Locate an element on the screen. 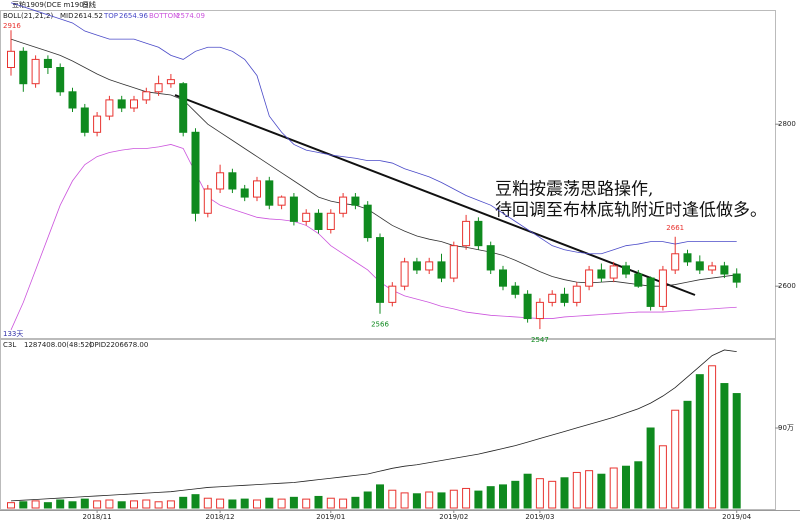  y-tick-label: 90万 is located at coordinates (786, 428).